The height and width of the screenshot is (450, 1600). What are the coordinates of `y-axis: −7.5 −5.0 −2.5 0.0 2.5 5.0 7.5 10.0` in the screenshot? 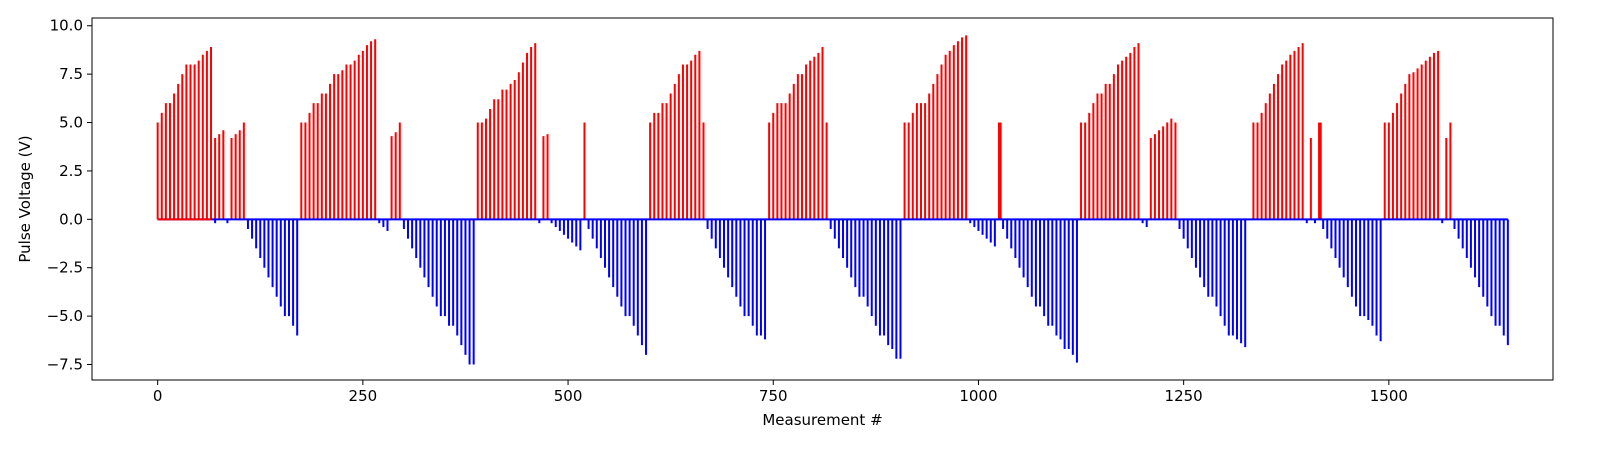 It's located at (69, 195).